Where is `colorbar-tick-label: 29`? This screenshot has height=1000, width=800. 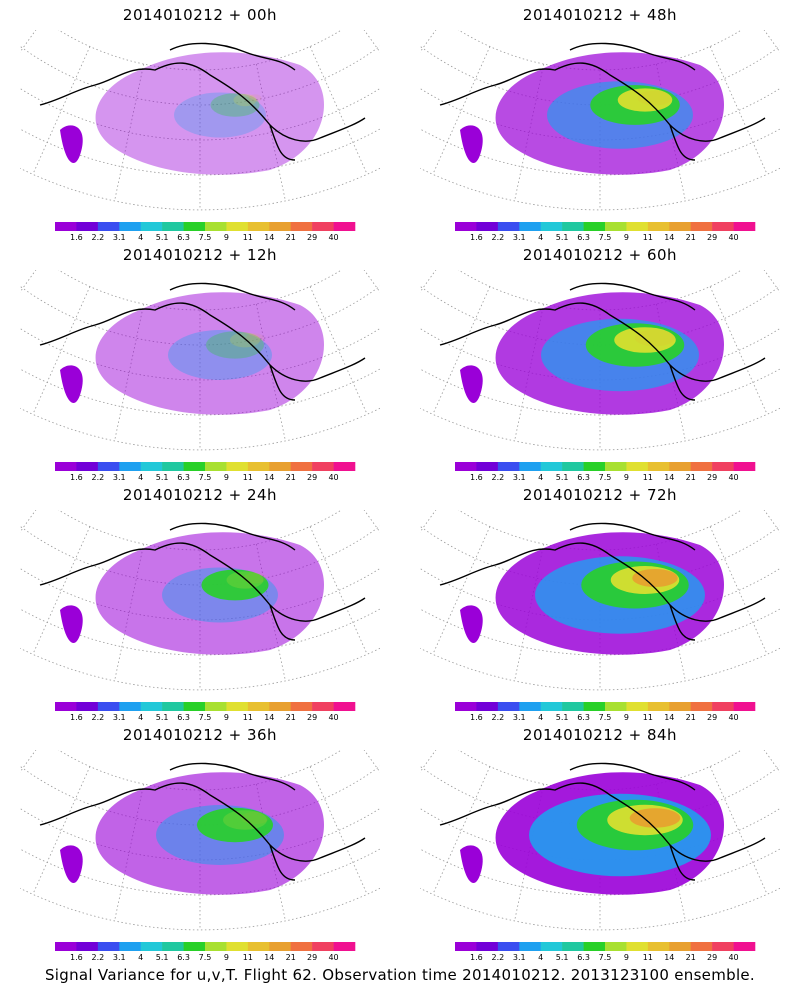
colorbar-tick-label: 29 is located at coordinates (312, 717).